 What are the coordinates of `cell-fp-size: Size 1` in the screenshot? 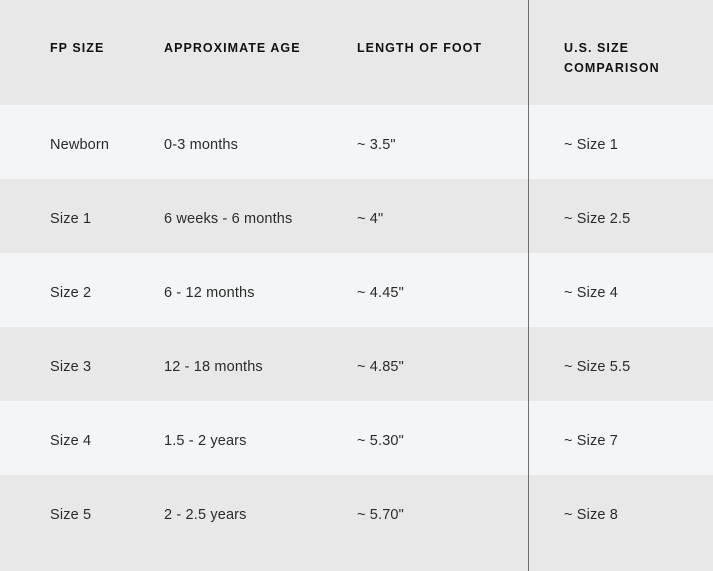 It's located at (71, 219).